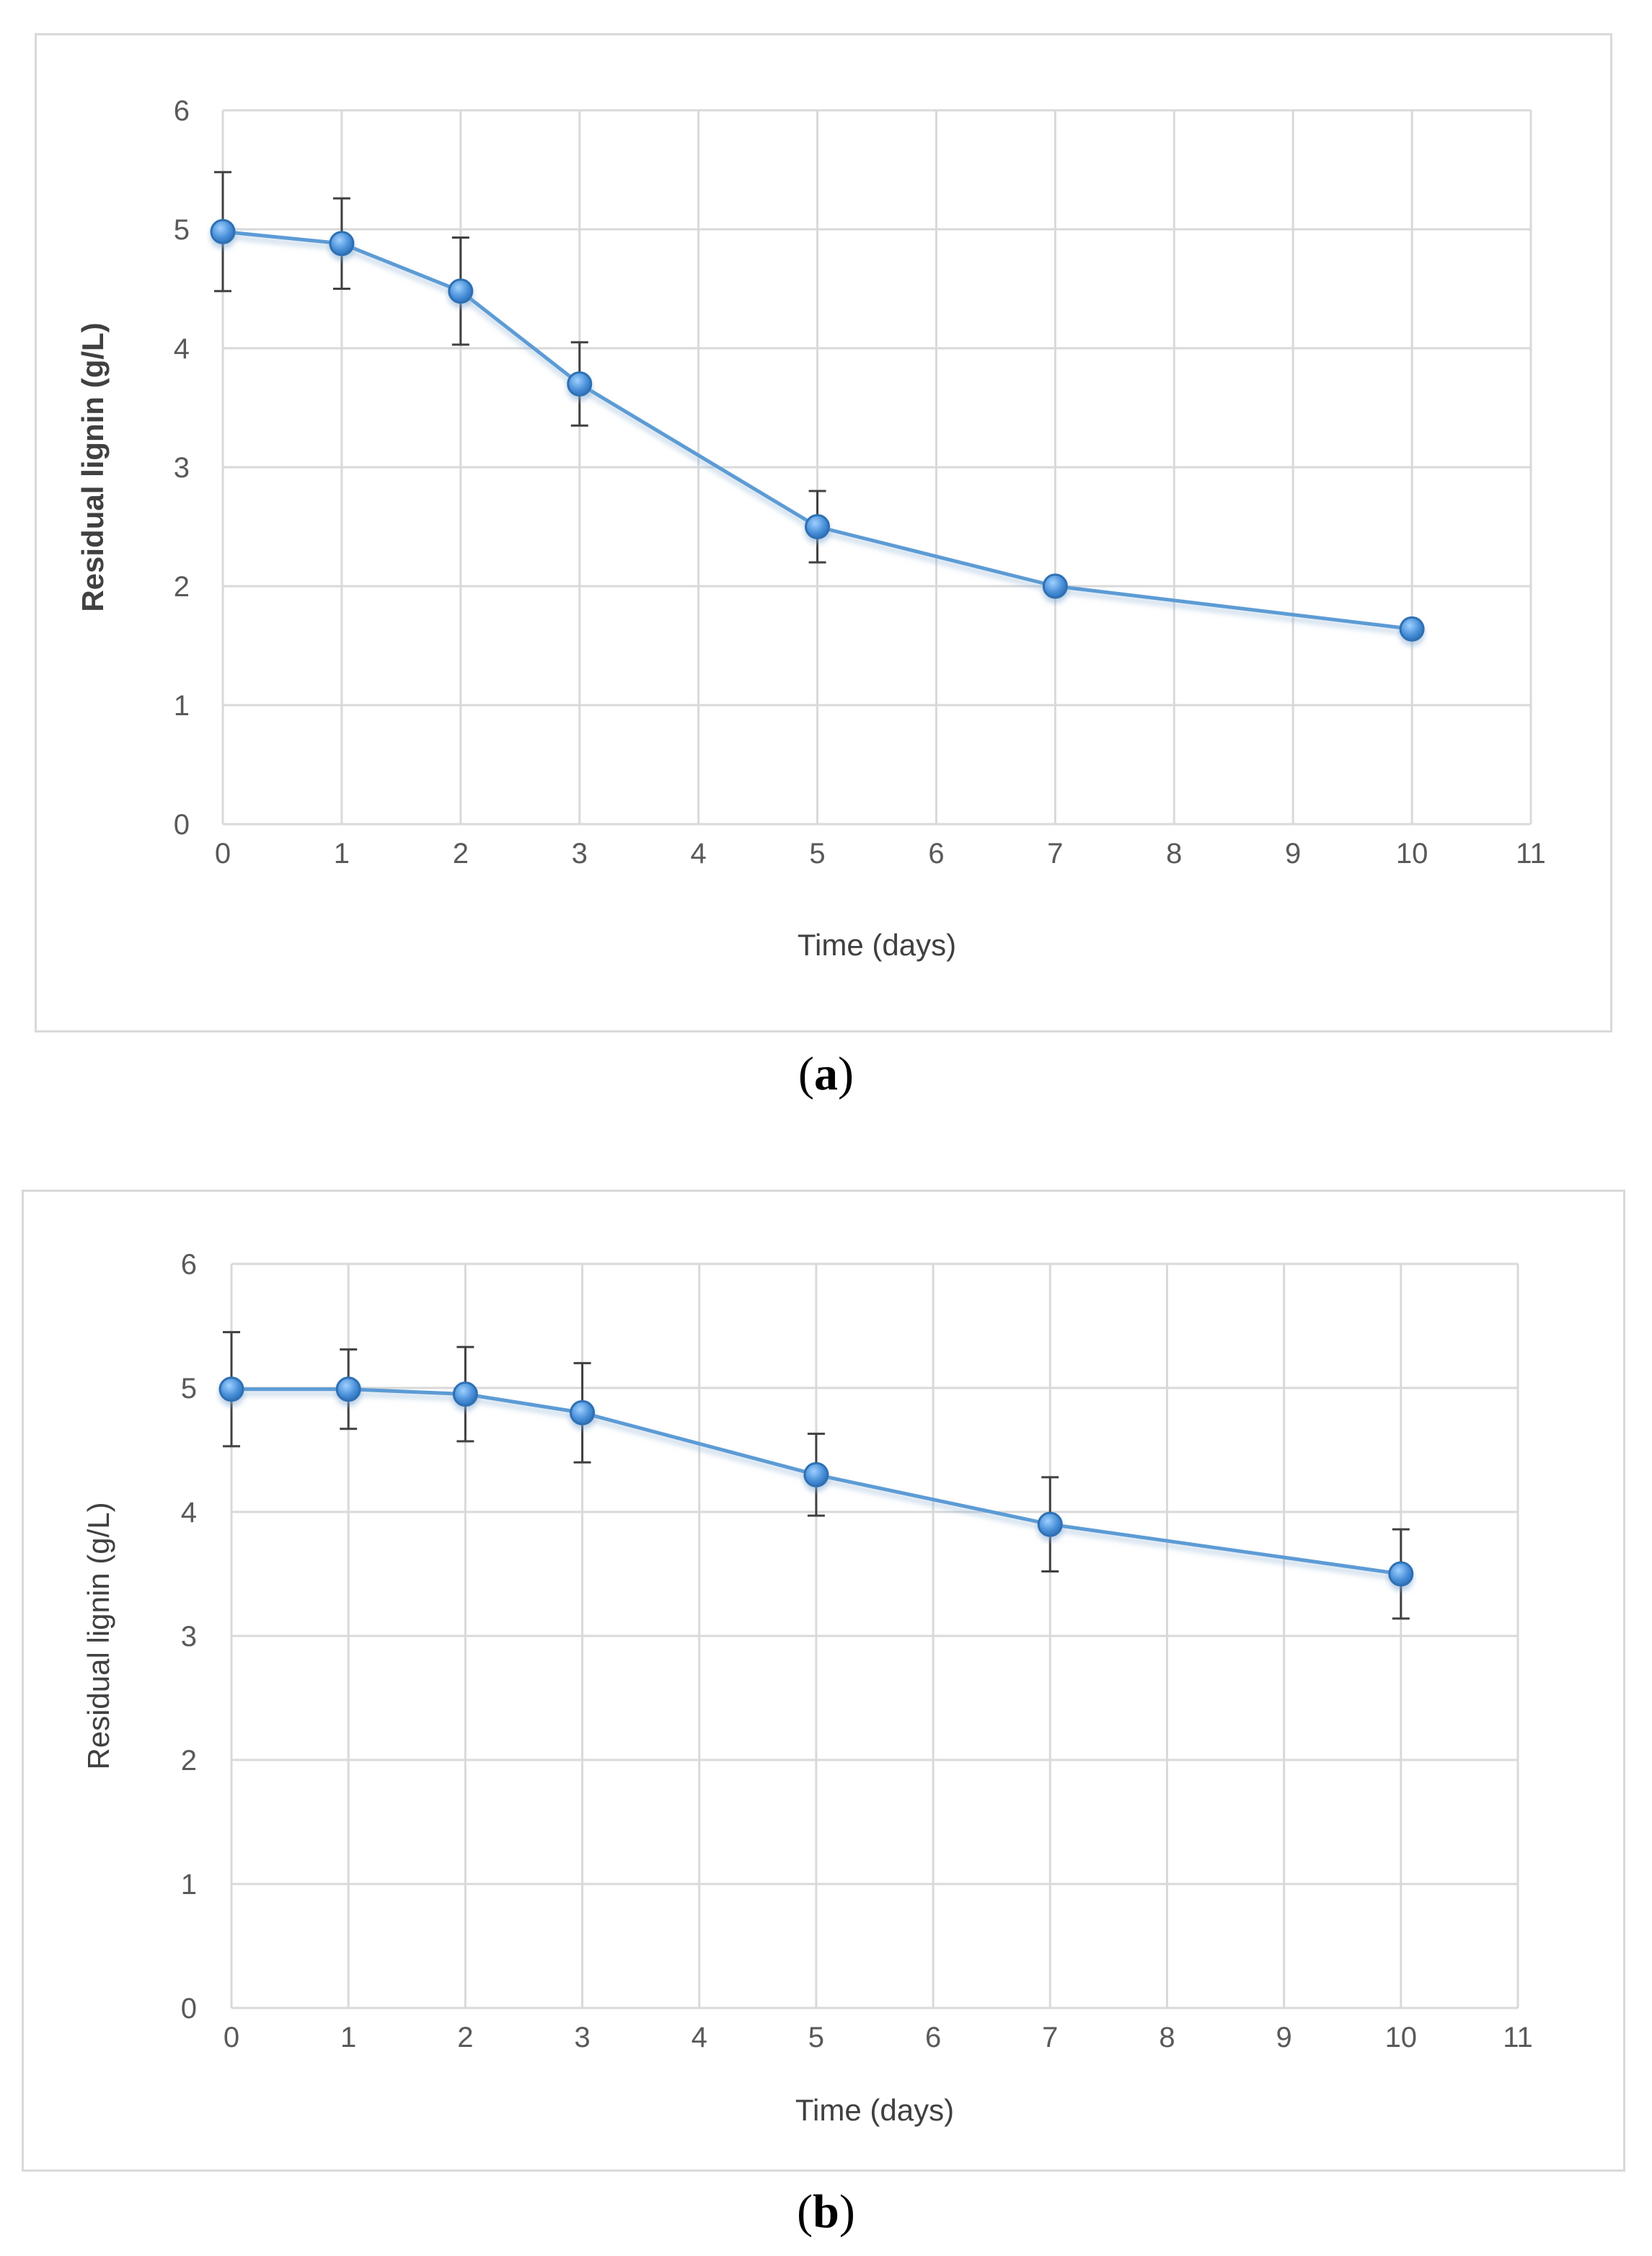 This screenshot has width=1652, height=2256. What do you see at coordinates (1167, 2038) in the screenshot?
I see `chart-b-x-tick-label: 8` at bounding box center [1167, 2038].